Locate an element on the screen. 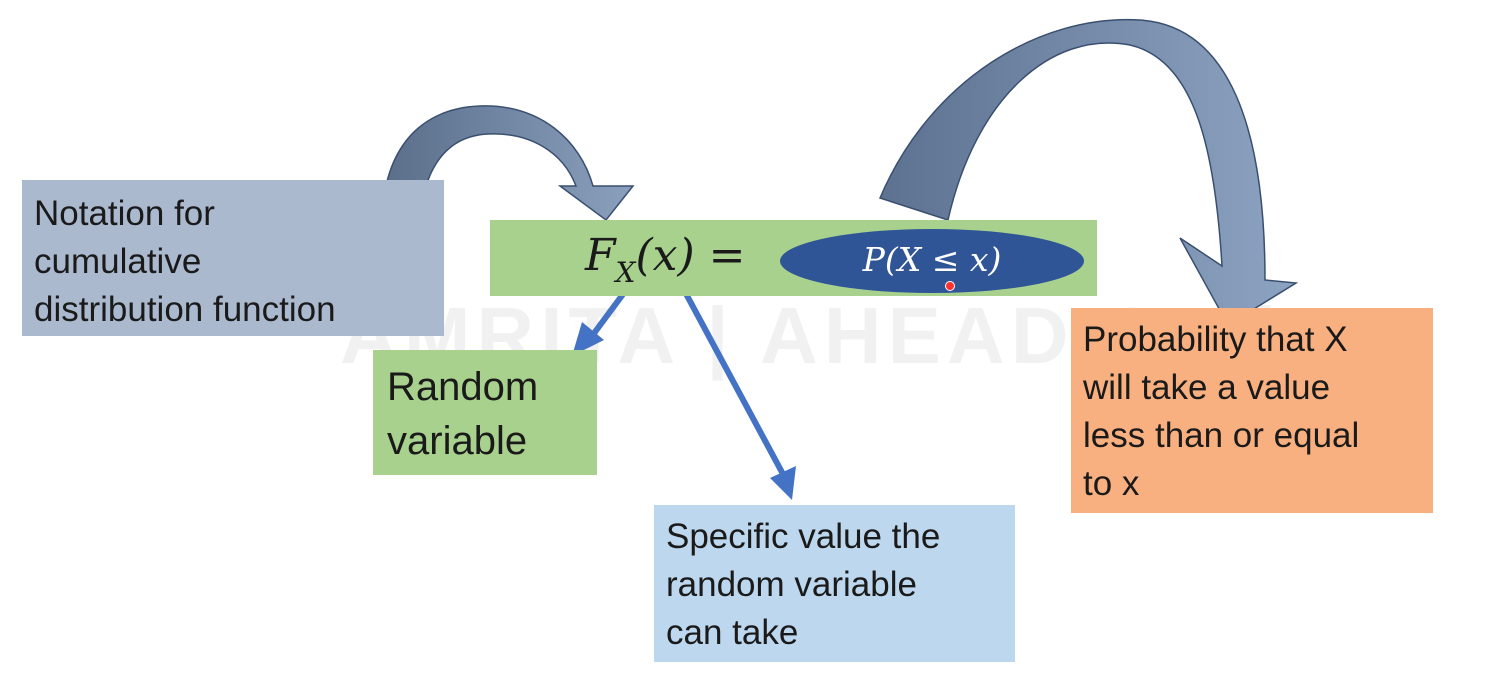 This screenshot has width=1503, height=696. random-variable-box: Random variable is located at coordinates (485, 412).